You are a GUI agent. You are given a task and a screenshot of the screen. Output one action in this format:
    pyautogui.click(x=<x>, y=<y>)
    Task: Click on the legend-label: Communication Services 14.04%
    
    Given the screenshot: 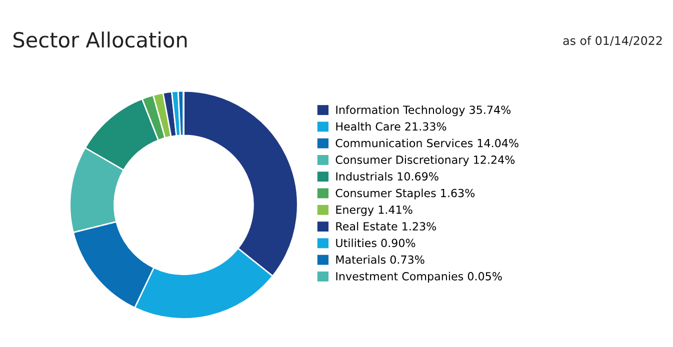 What is the action you would take?
    pyautogui.click(x=427, y=143)
    